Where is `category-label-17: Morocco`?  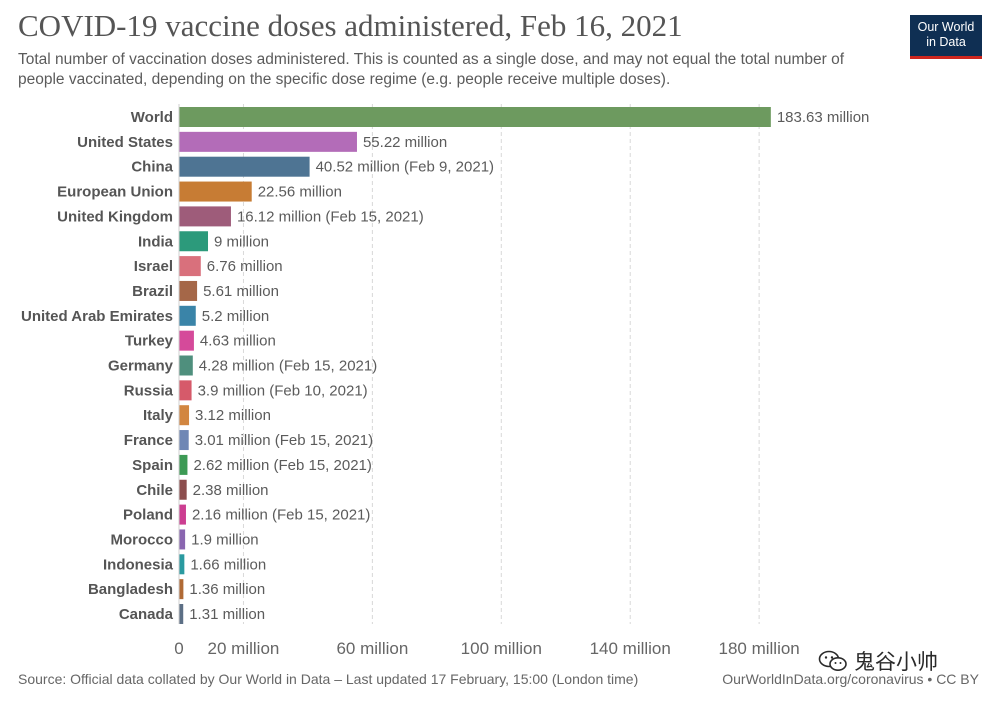 category-label-17: Morocco is located at coordinates (141, 539).